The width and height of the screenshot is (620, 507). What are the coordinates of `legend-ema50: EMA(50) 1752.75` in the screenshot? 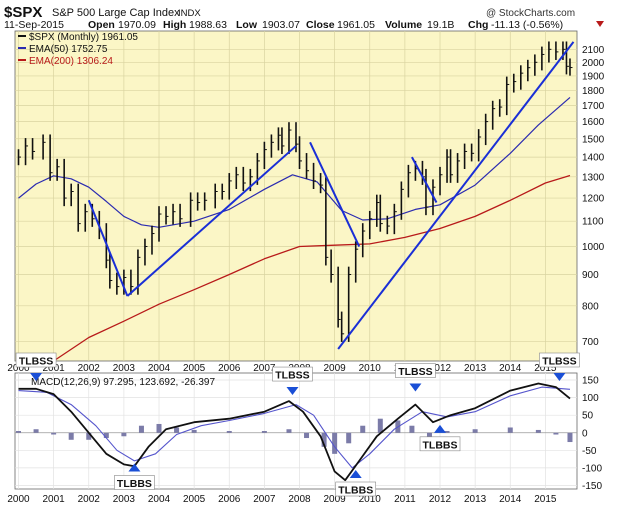 It's located at (68, 49).